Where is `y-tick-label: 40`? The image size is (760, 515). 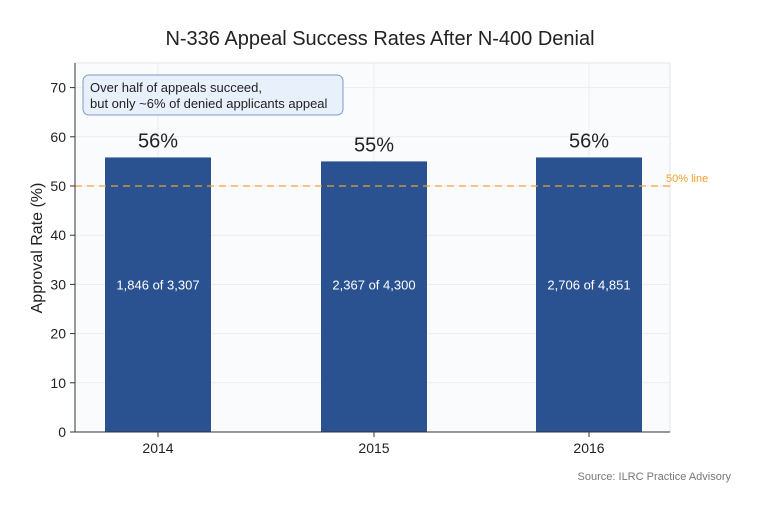
y-tick-label: 40 is located at coordinates (58, 235).